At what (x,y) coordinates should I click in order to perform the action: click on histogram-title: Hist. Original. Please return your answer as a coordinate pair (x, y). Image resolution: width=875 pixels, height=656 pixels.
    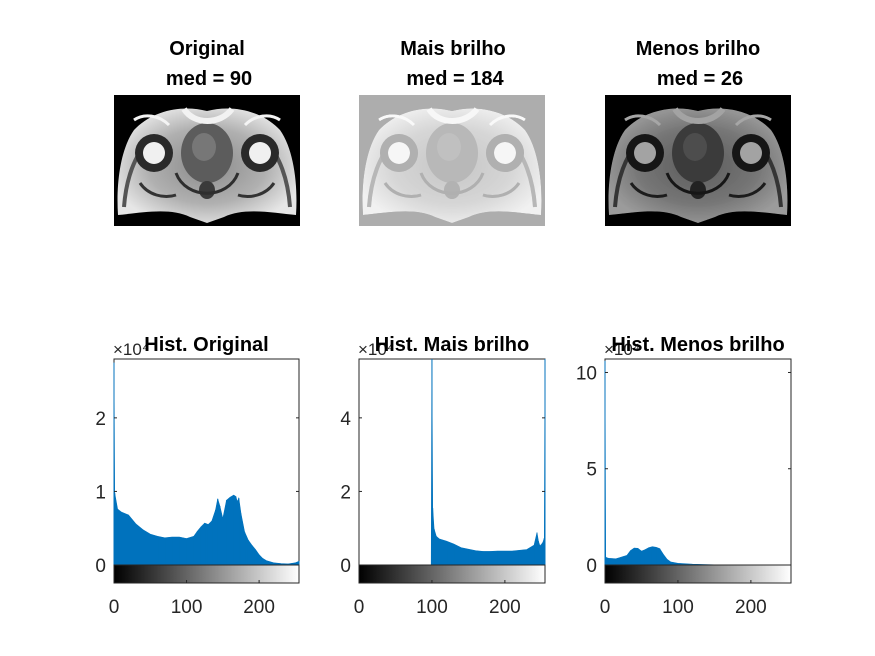
    Looking at the image, I should click on (206, 345).